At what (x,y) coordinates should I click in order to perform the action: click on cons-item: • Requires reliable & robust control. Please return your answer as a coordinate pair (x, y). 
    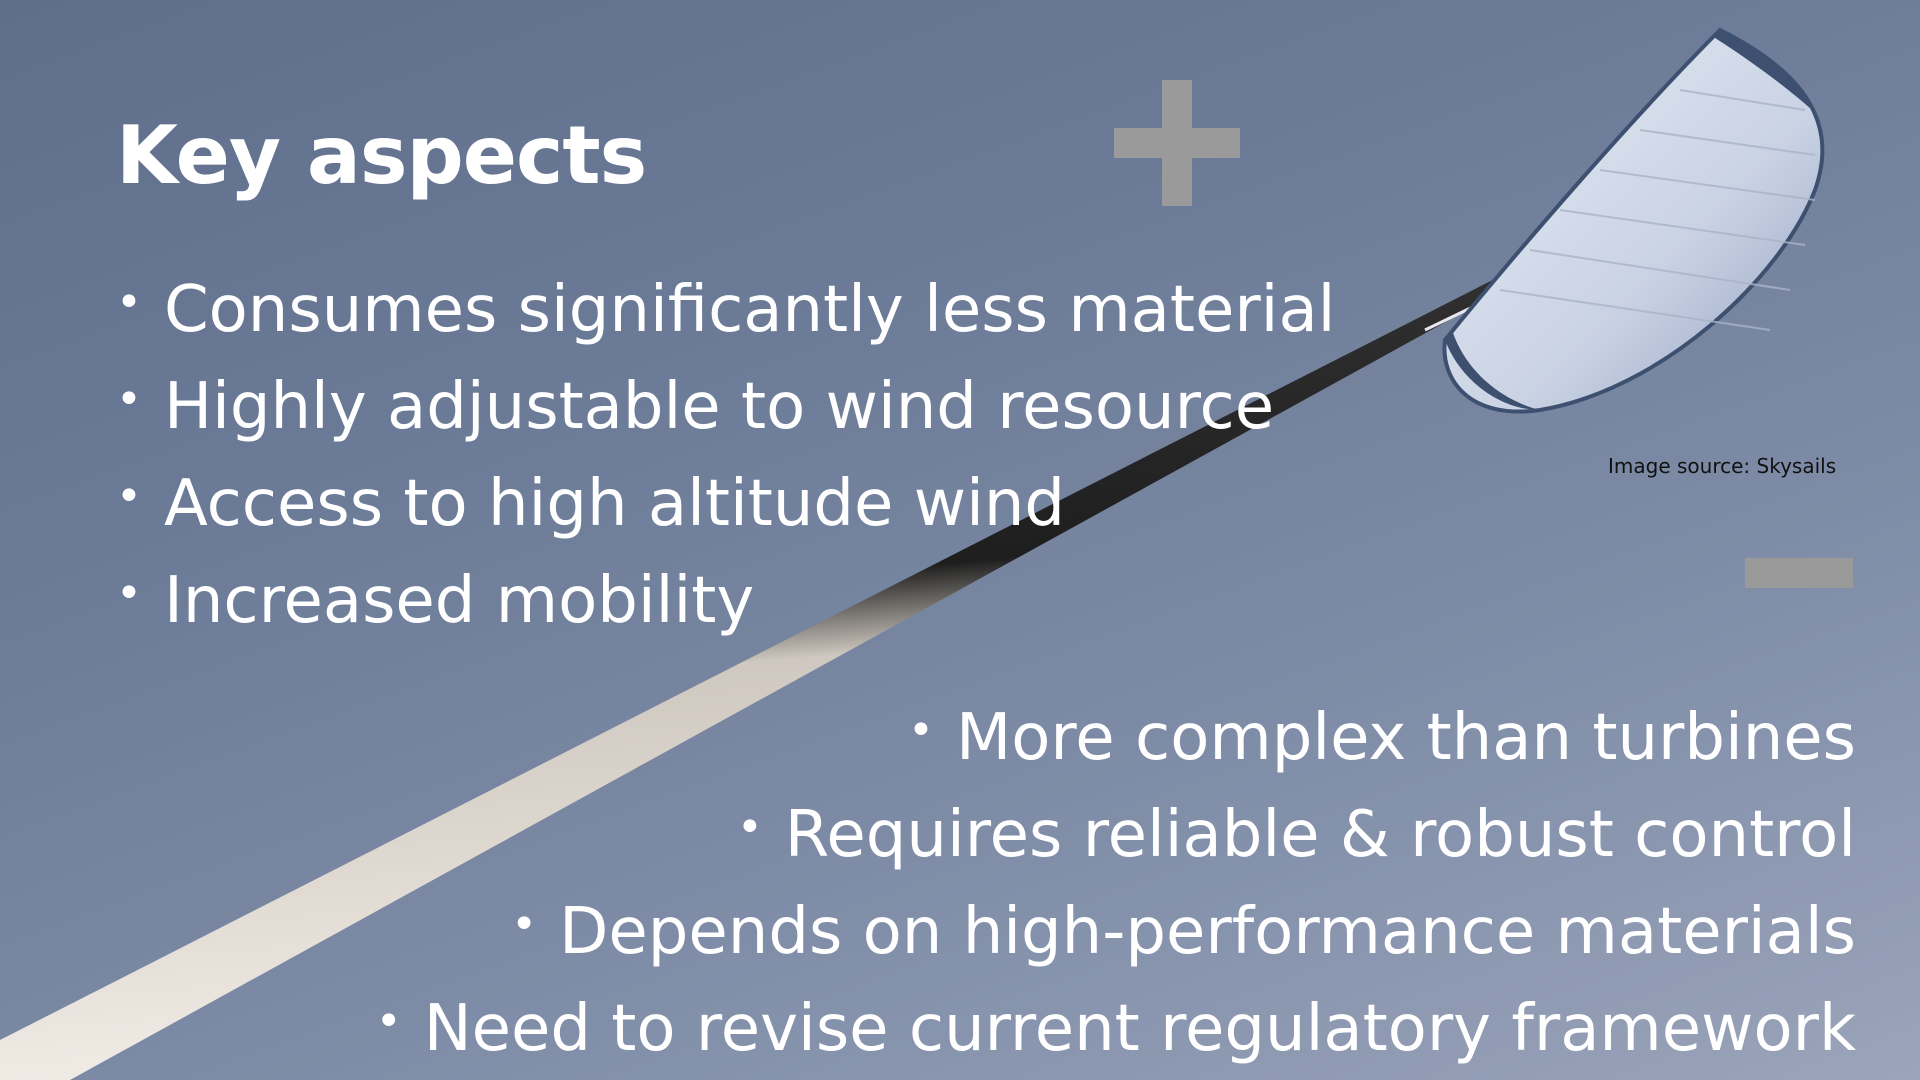
    Looking at the image, I should click on (1116, 831).